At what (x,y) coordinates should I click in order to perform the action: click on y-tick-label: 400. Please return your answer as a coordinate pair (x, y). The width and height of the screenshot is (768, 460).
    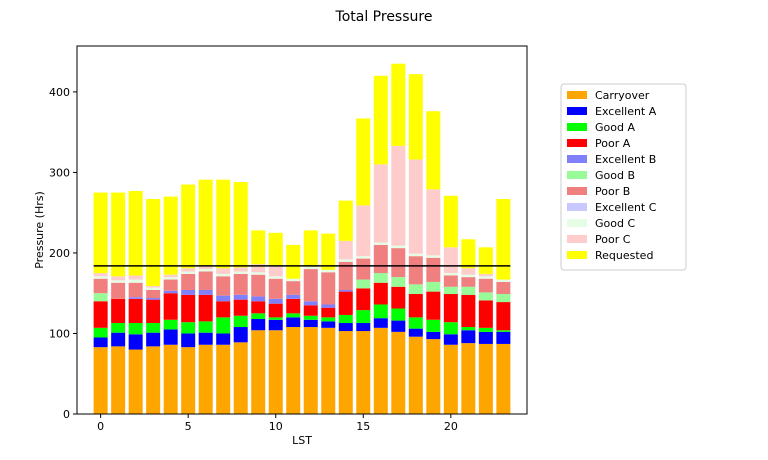
    Looking at the image, I should click on (59, 92).